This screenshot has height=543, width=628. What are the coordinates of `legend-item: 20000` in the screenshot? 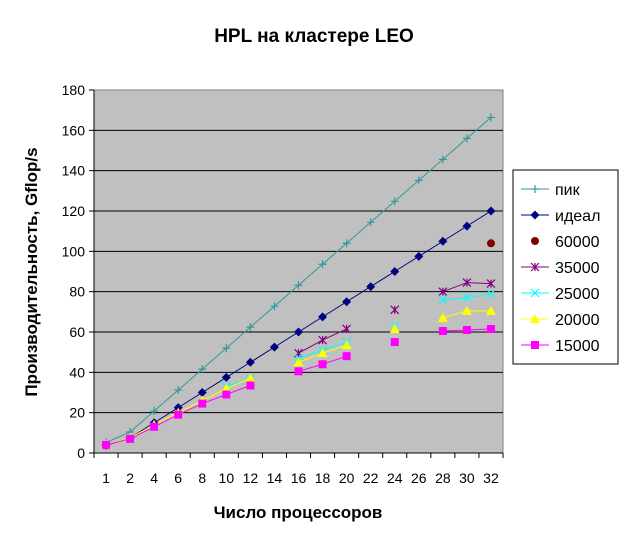 It's located at (560, 320).